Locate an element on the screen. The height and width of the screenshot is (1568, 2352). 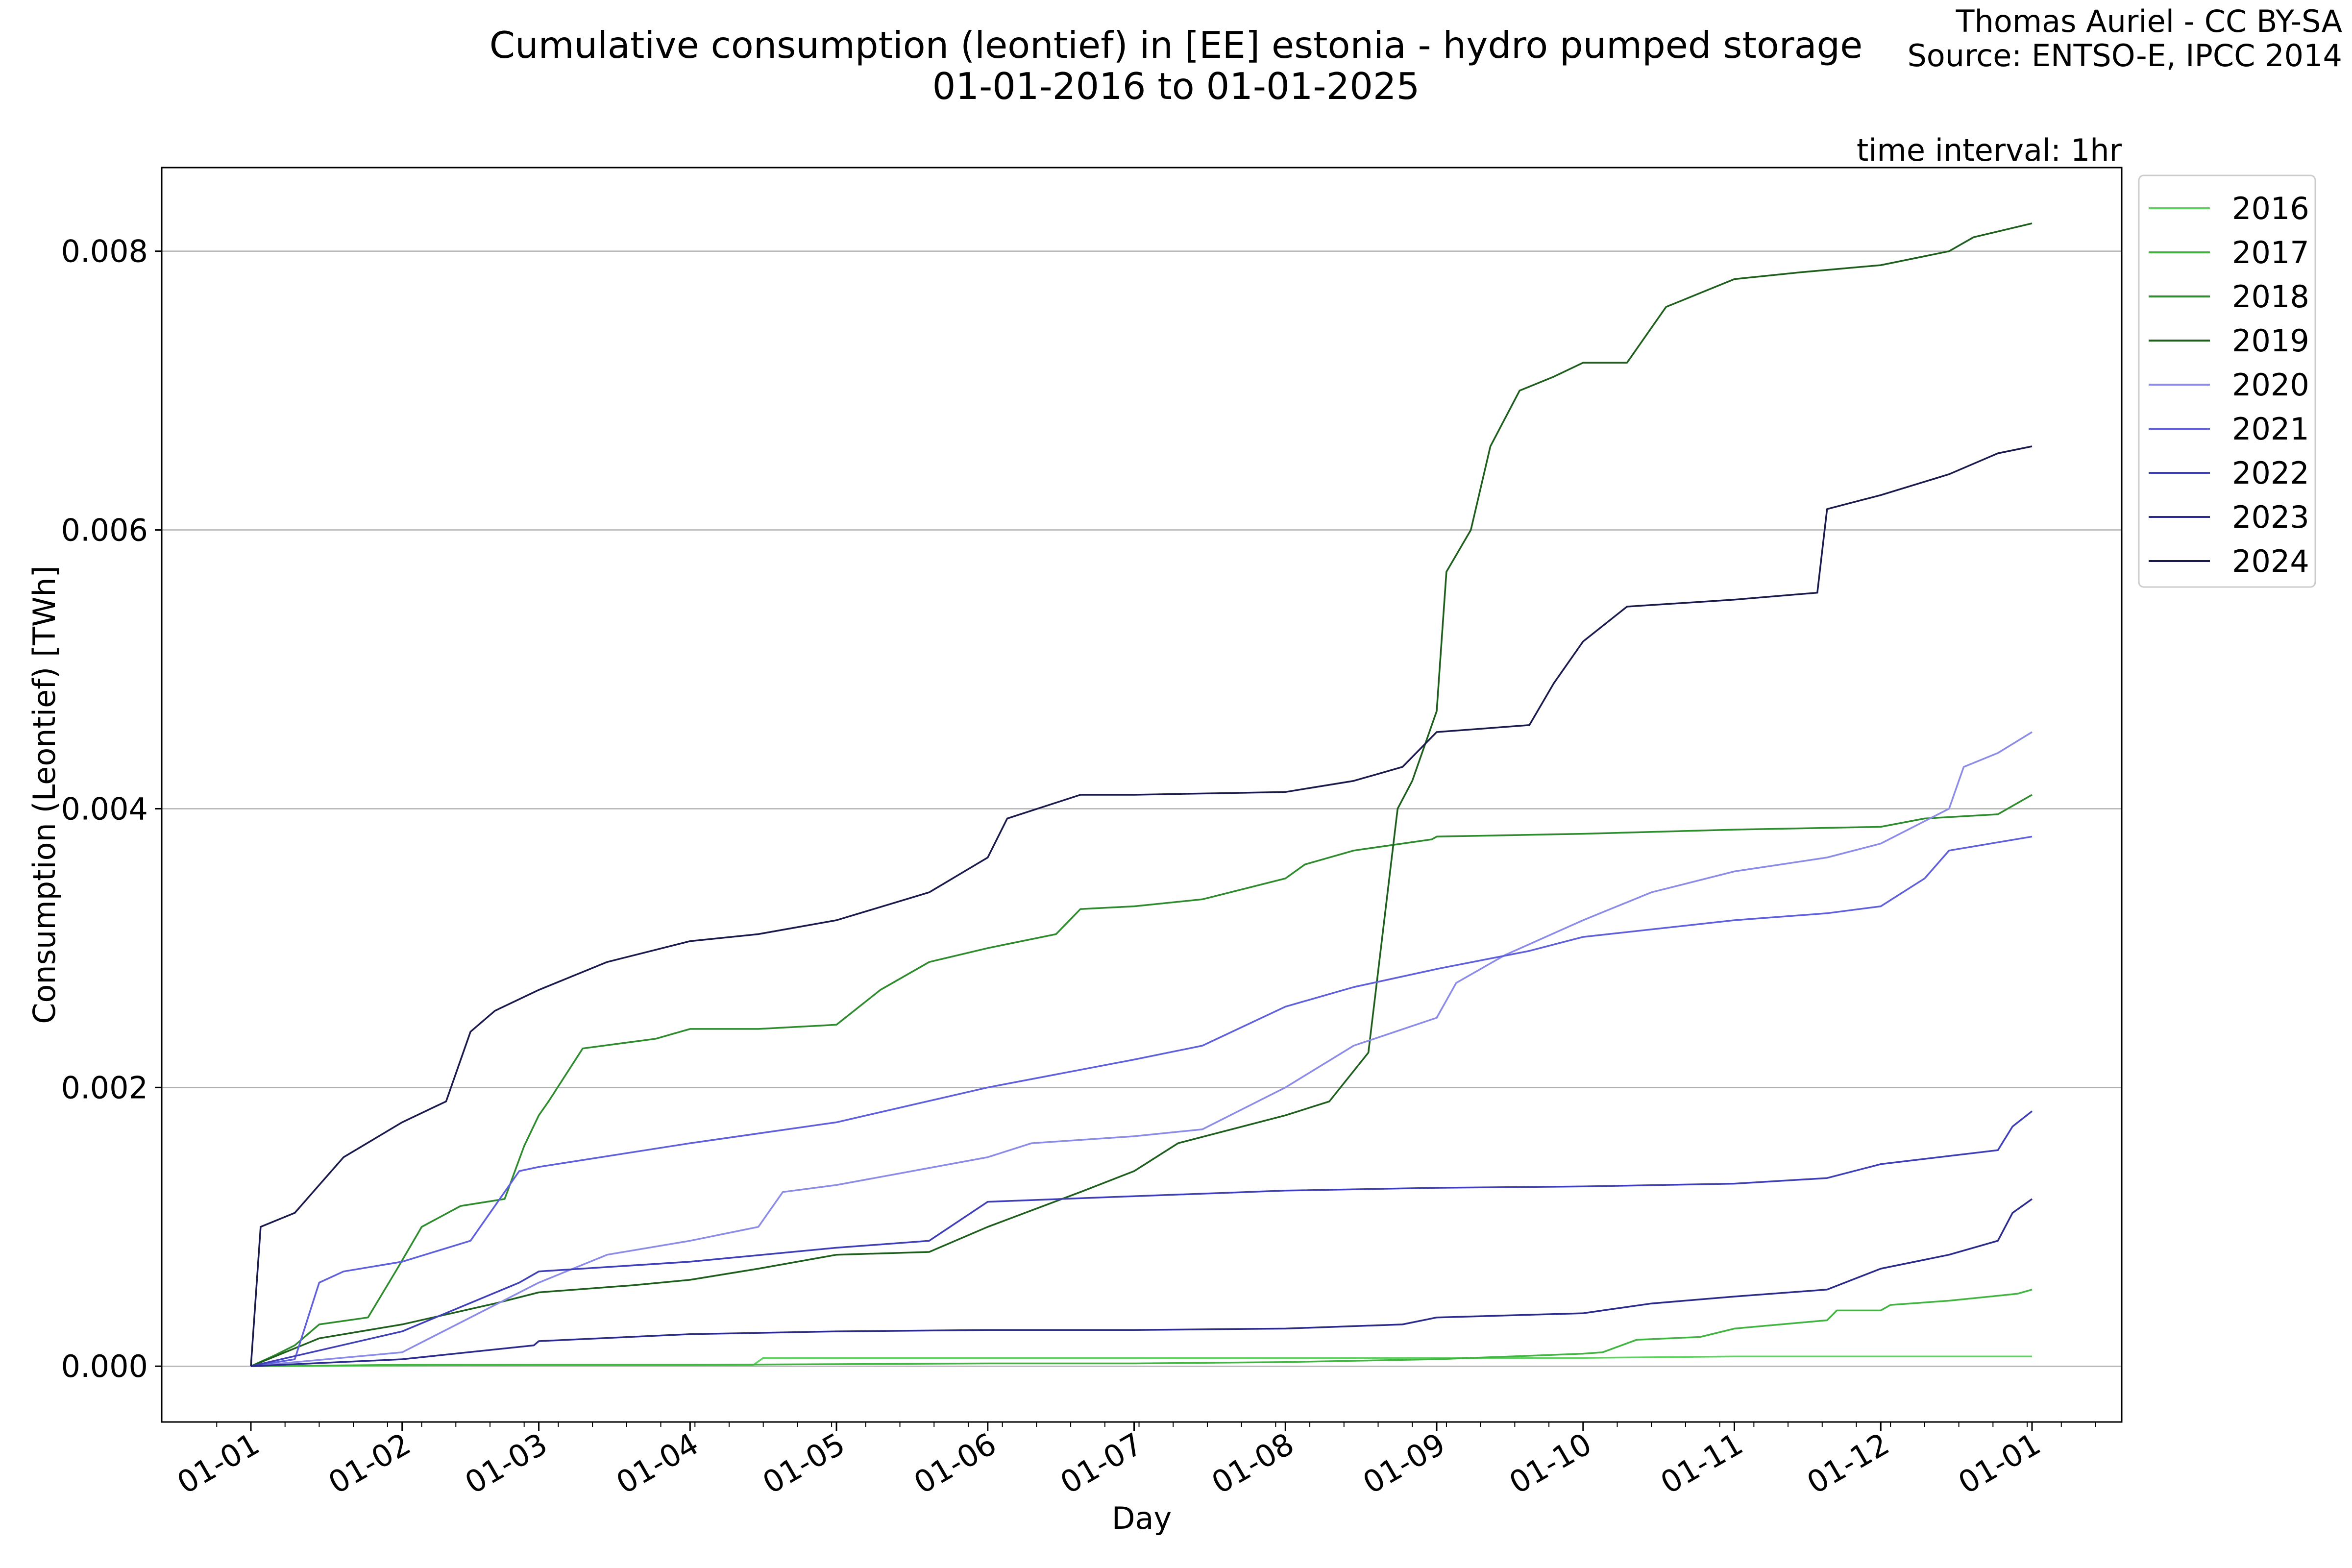
x-tick-label: 01-10 is located at coordinates (1550, 1464).